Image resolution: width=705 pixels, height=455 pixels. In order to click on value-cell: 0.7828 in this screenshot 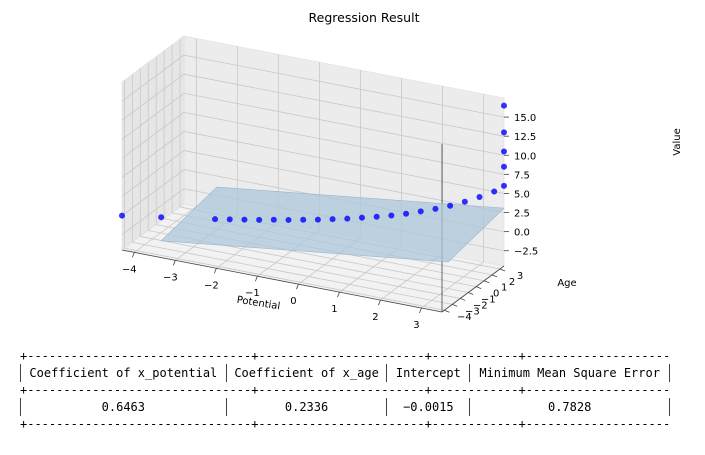, I will do `click(569, 407)`.